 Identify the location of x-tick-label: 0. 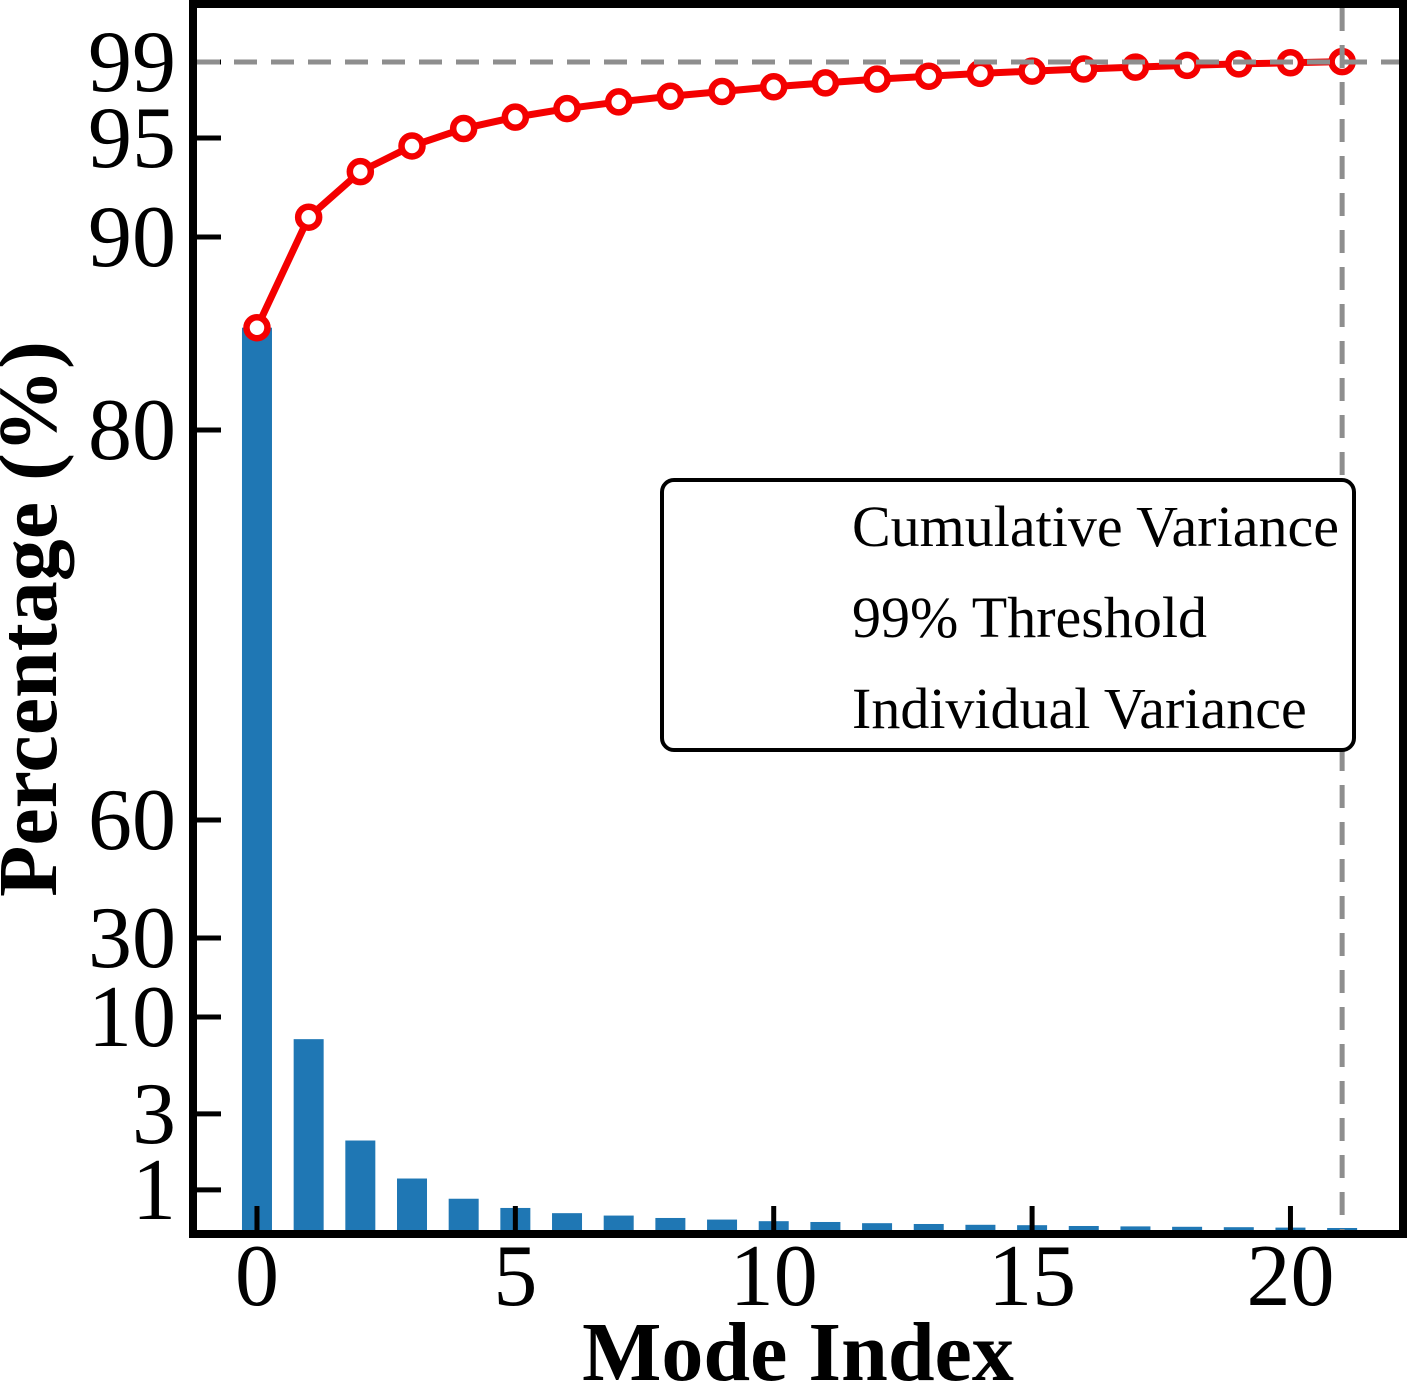
(257, 1276).